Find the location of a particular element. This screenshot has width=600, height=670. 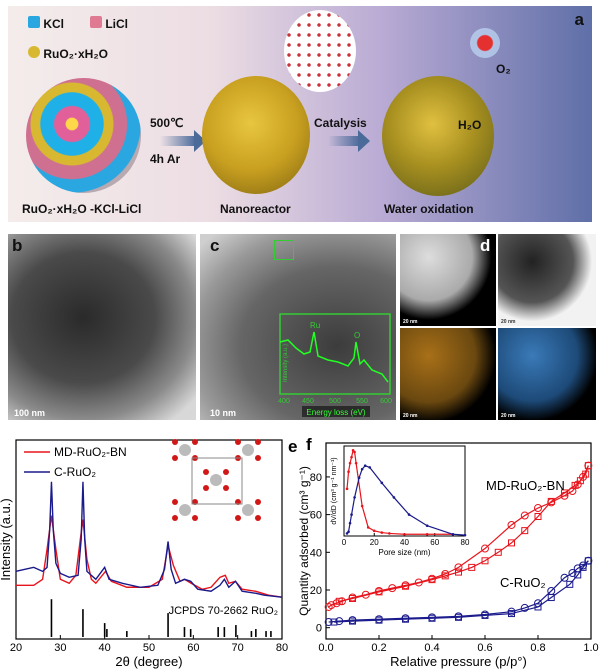

xrd-xlabel: 2θ (degree) is located at coordinates (148, 661).